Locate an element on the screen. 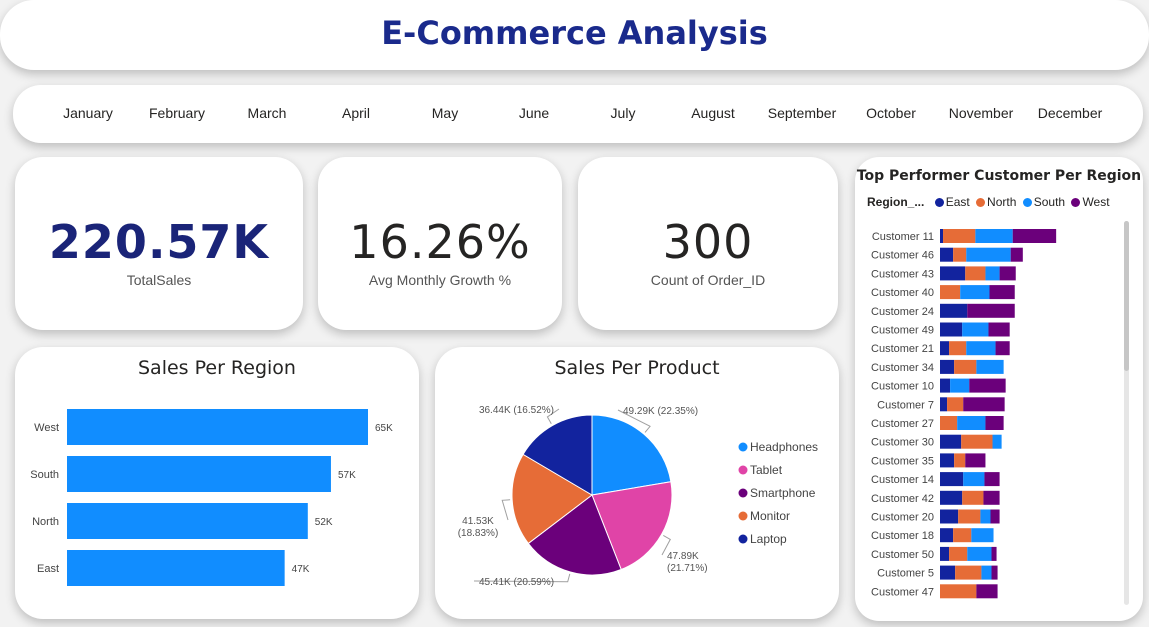 This screenshot has height=627, width=1149. month-button-may: May is located at coordinates (445, 113).